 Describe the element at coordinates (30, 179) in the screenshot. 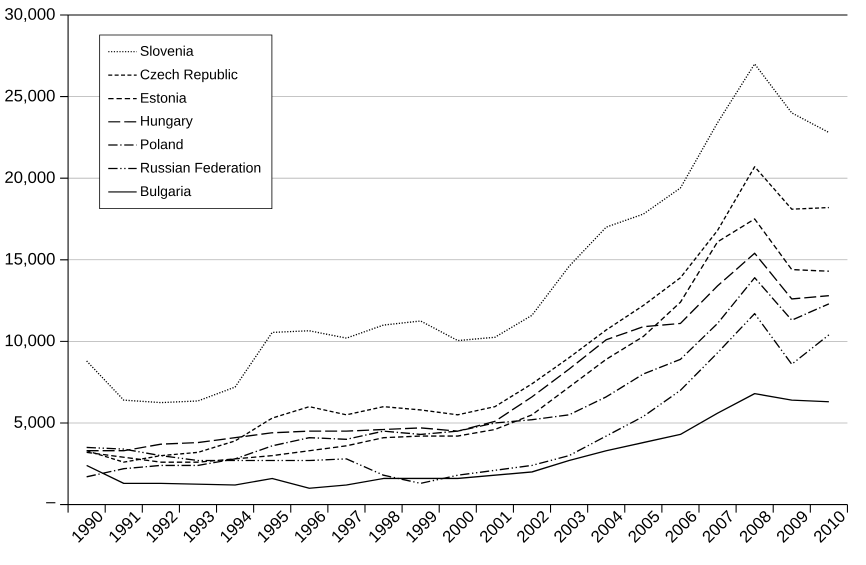

I see `y-tick-label: 20,000` at that location.